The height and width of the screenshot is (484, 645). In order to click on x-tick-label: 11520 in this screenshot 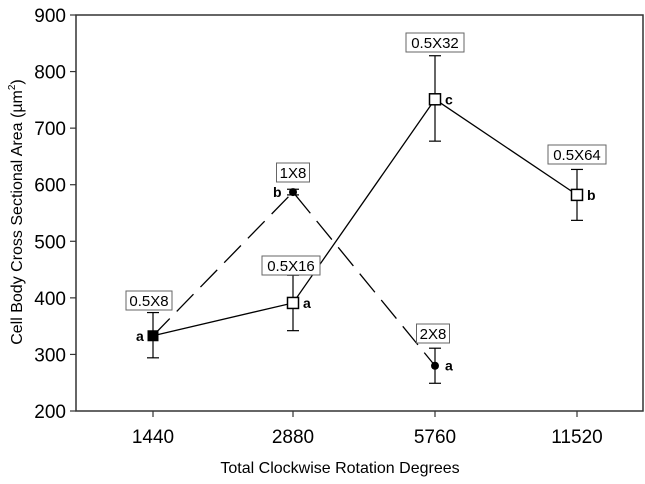, I will do `click(576, 437)`.